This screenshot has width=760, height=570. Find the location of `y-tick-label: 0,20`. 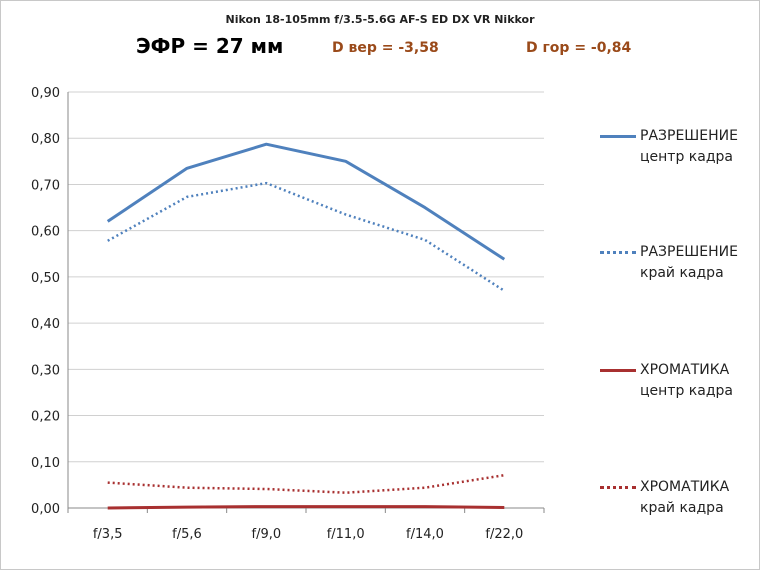

y-tick-label: 0,20 is located at coordinates (45, 417).